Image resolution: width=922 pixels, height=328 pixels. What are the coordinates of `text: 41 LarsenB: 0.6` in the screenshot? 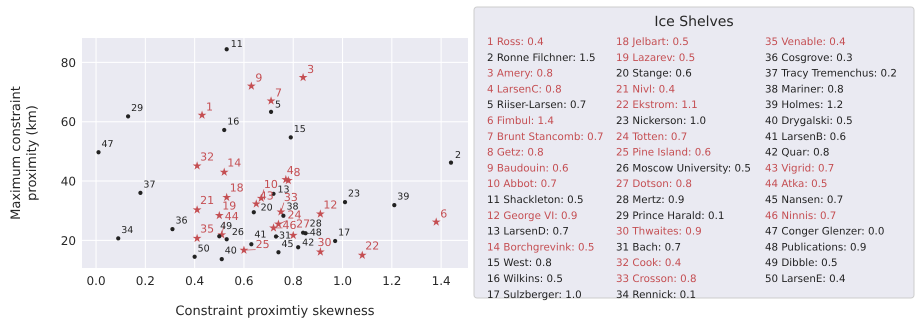 It's located at (805, 136).